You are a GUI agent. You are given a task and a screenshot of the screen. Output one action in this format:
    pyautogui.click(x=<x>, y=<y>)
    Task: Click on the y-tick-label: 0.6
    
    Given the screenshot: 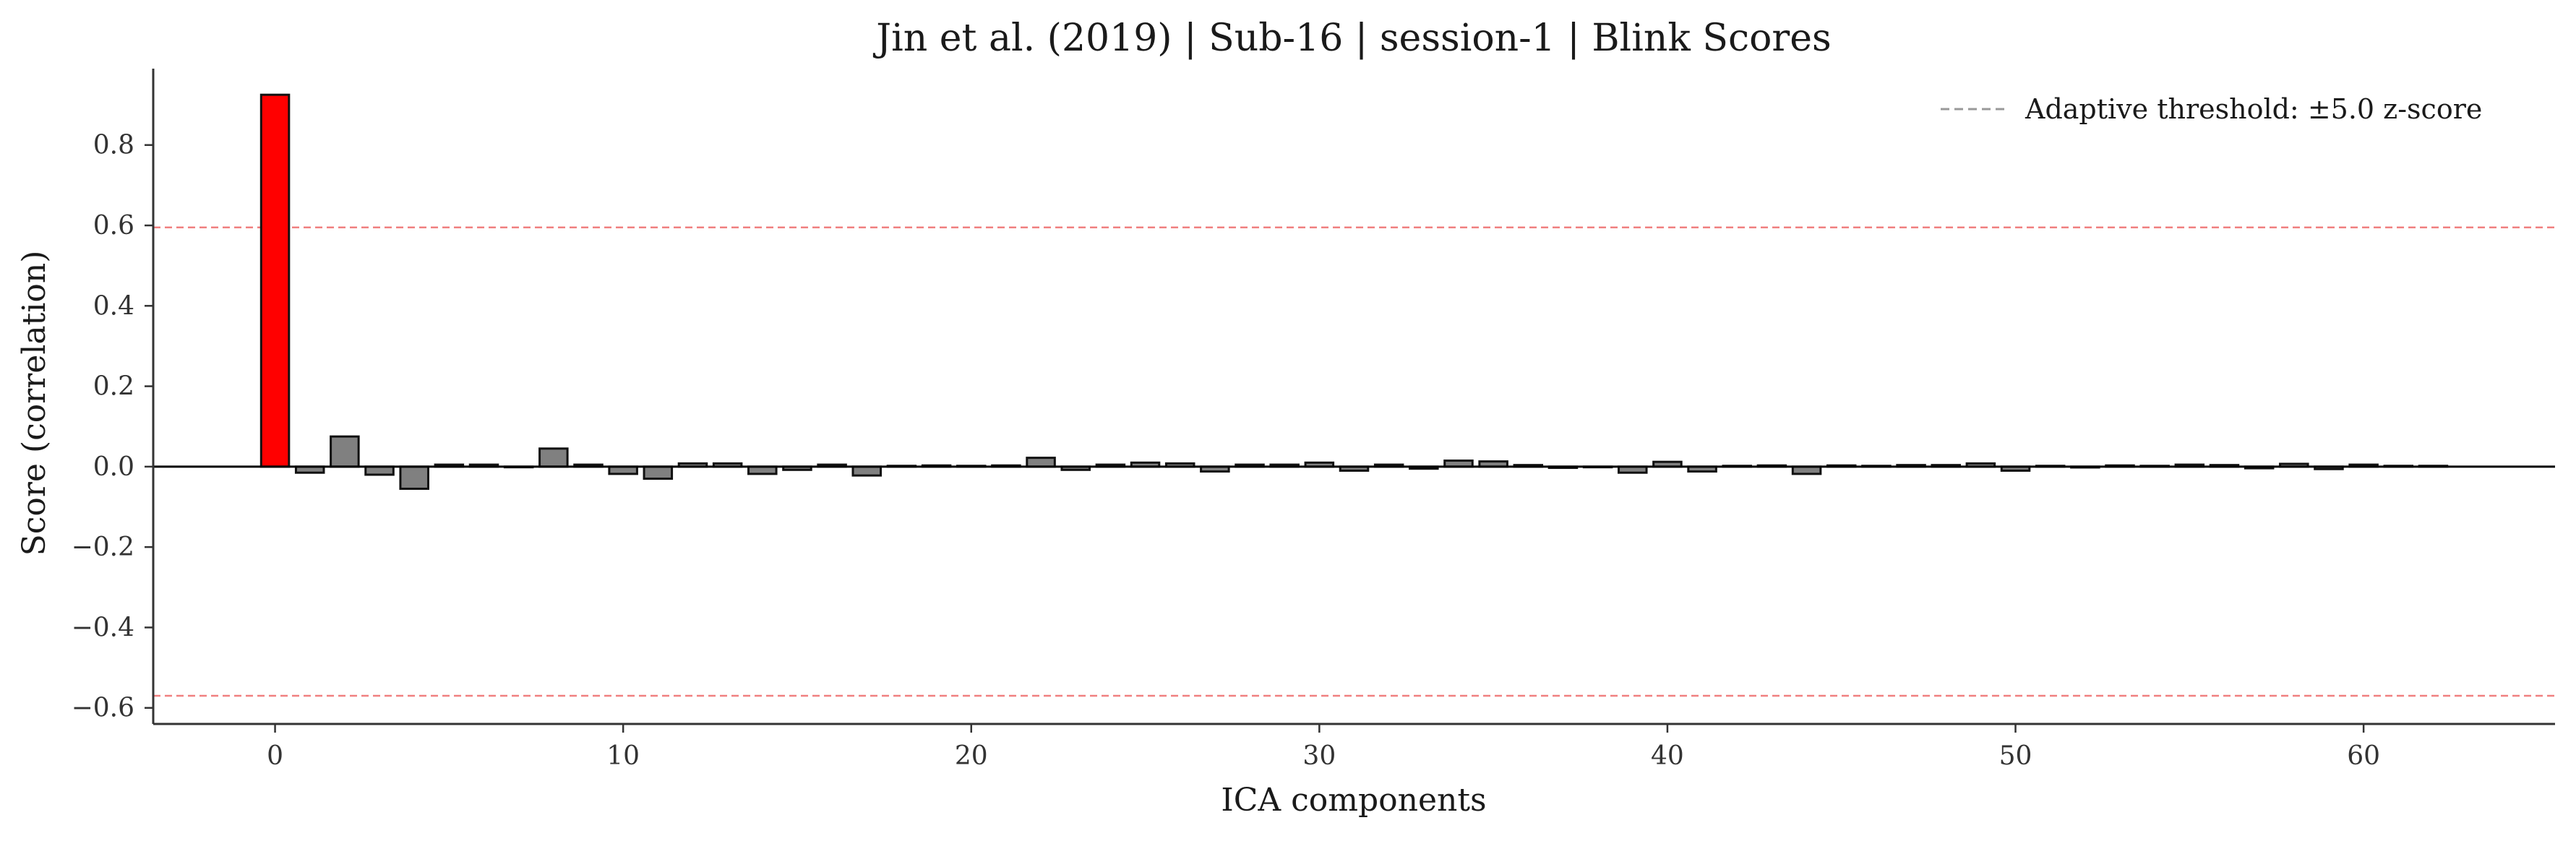 What is the action you would take?
    pyautogui.click(x=114, y=226)
    